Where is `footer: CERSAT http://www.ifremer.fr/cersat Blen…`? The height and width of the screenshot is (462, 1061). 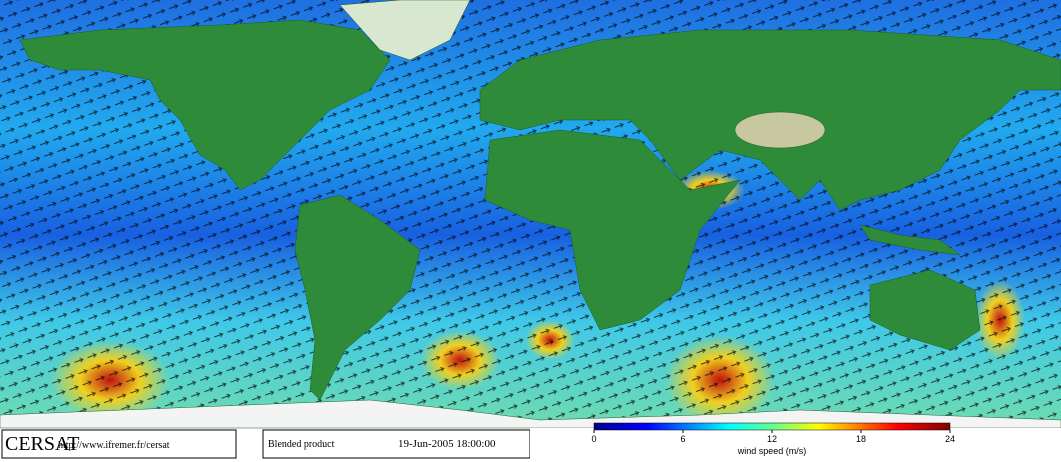
footer: CERSAT http://www.ifremer.fr/cersat Blen… is located at coordinates (531, 442).